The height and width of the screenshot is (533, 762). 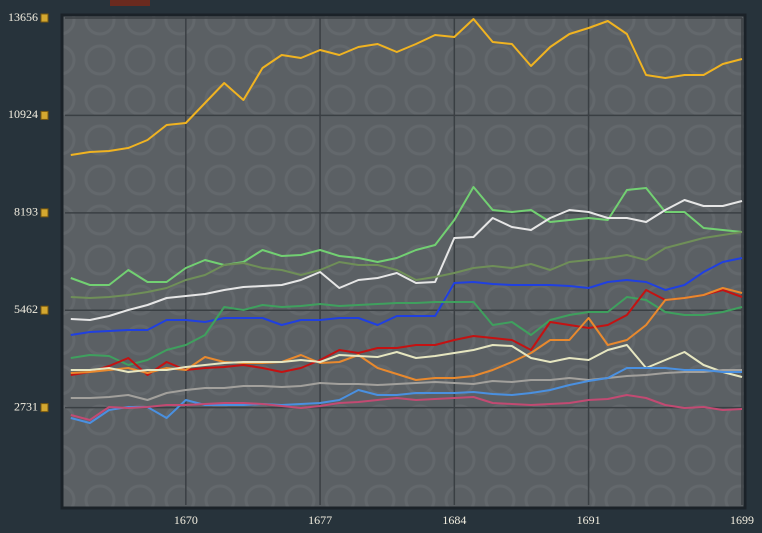 I want to click on x-tick-label: 1677, so click(x=320, y=520).